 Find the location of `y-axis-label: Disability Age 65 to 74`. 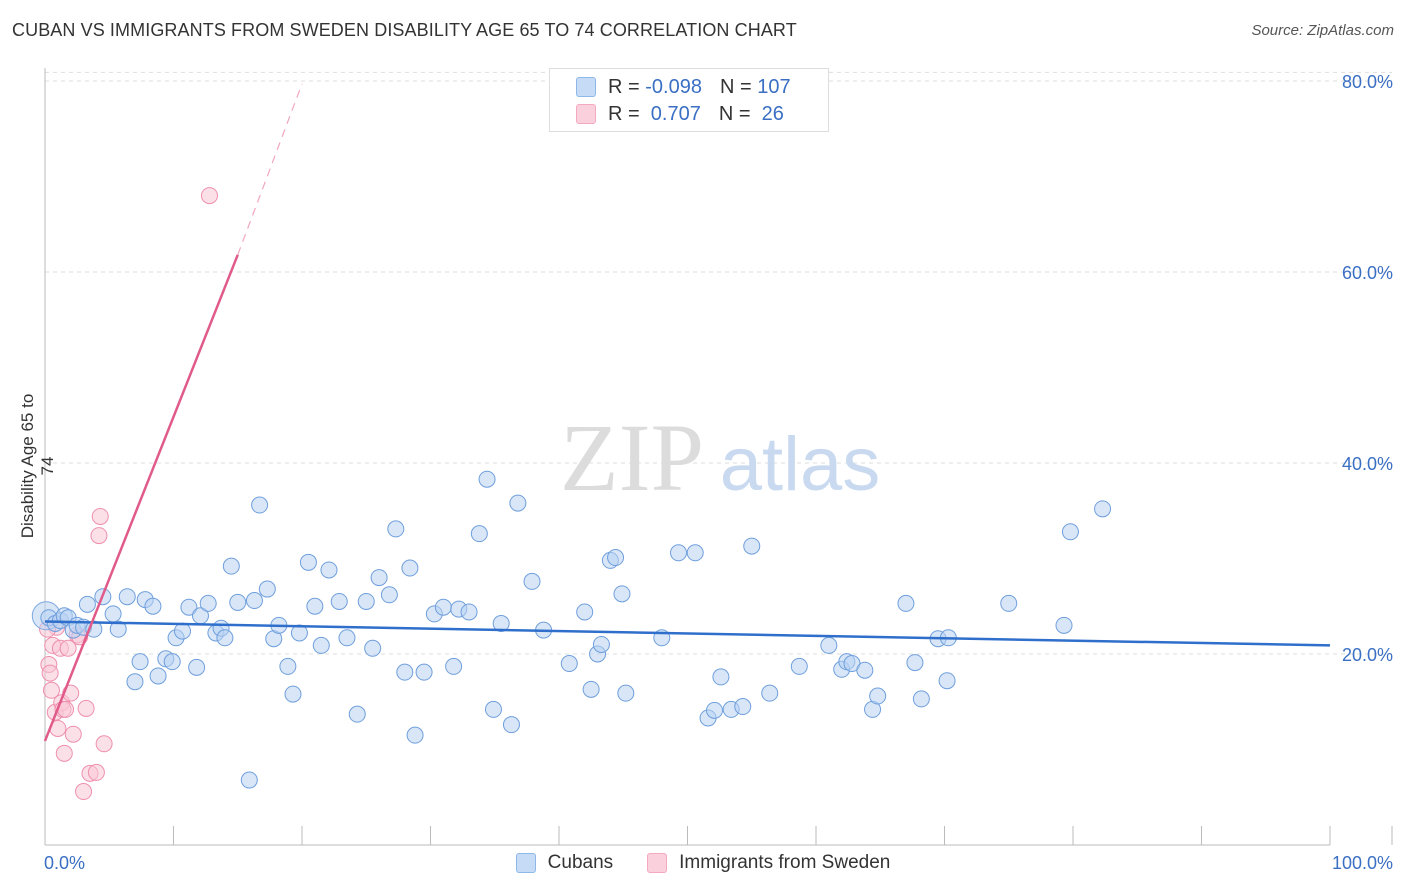

y-axis-label: Disability Age 65 to 74 is located at coordinates (37, 466).